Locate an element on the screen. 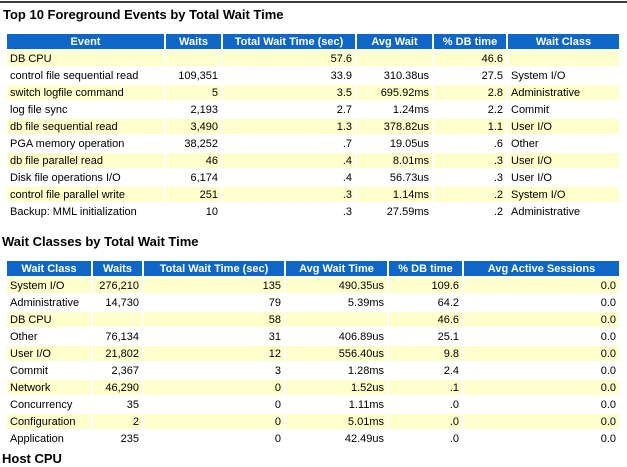 The height and width of the screenshot is (467, 627). table-row: Network 46,290 0 1.52us .1 0.0 is located at coordinates (313, 387).